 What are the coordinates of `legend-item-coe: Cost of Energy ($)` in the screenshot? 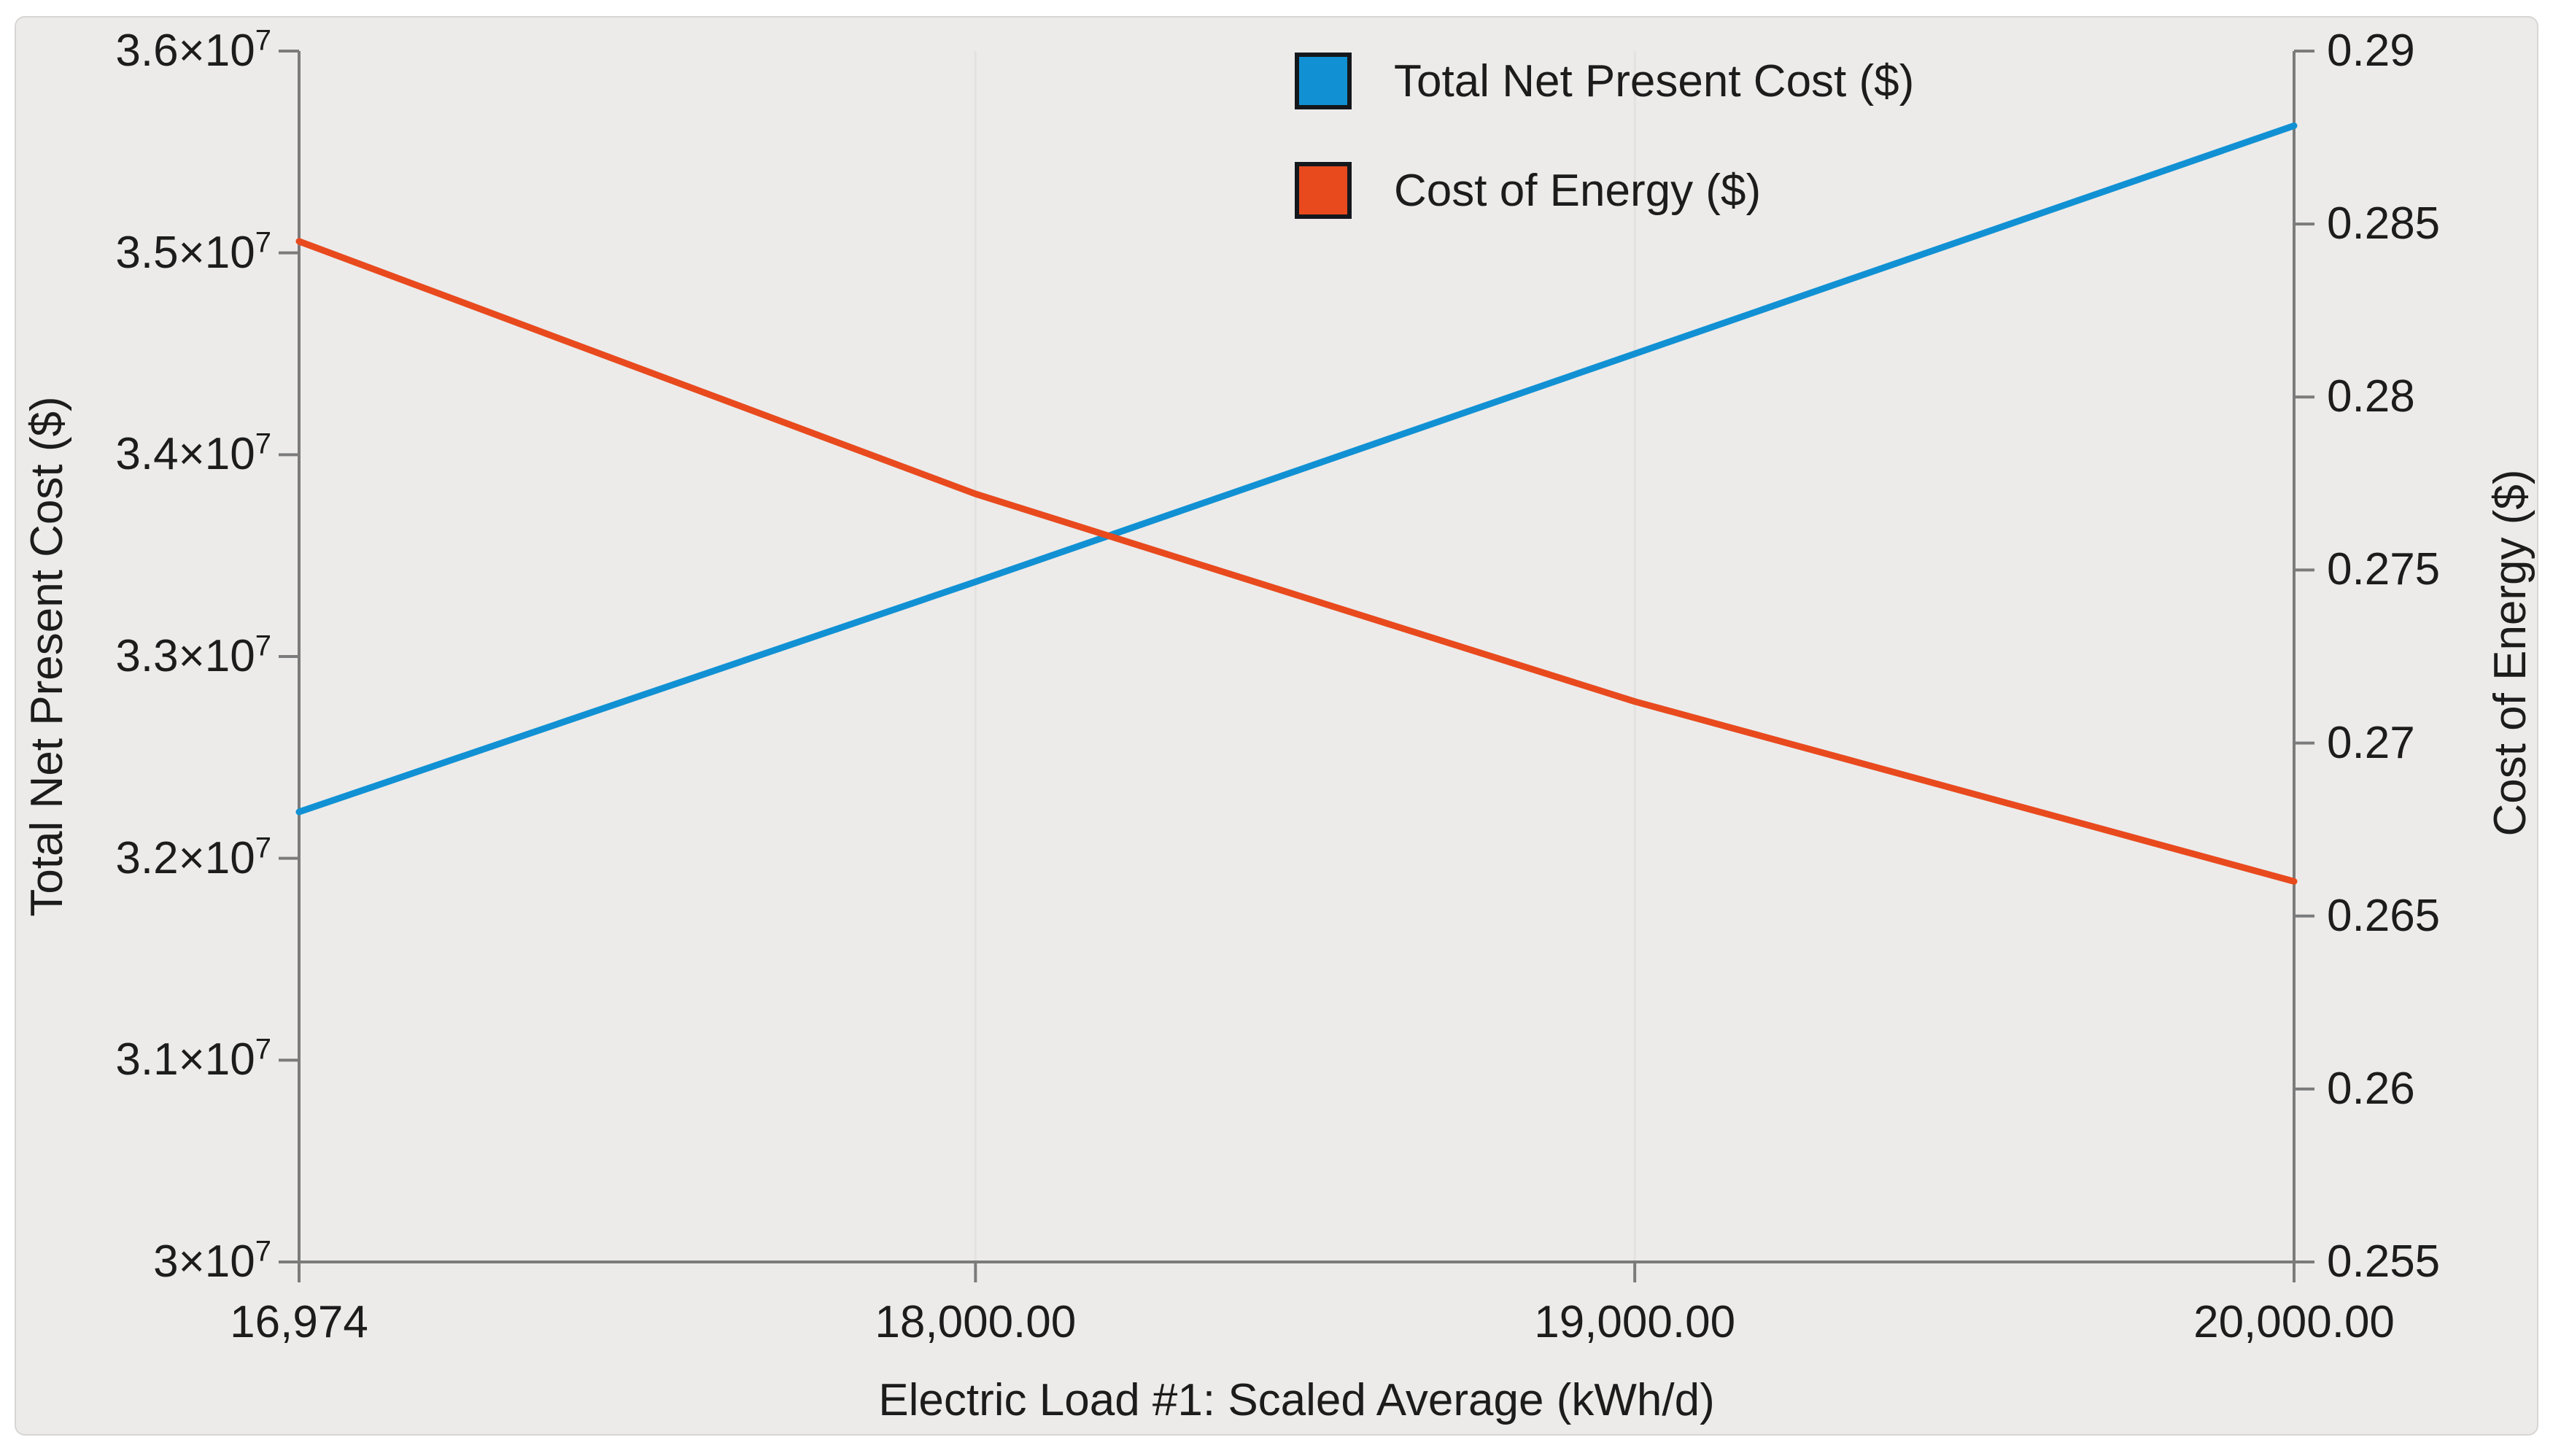 It's located at (1528, 190).